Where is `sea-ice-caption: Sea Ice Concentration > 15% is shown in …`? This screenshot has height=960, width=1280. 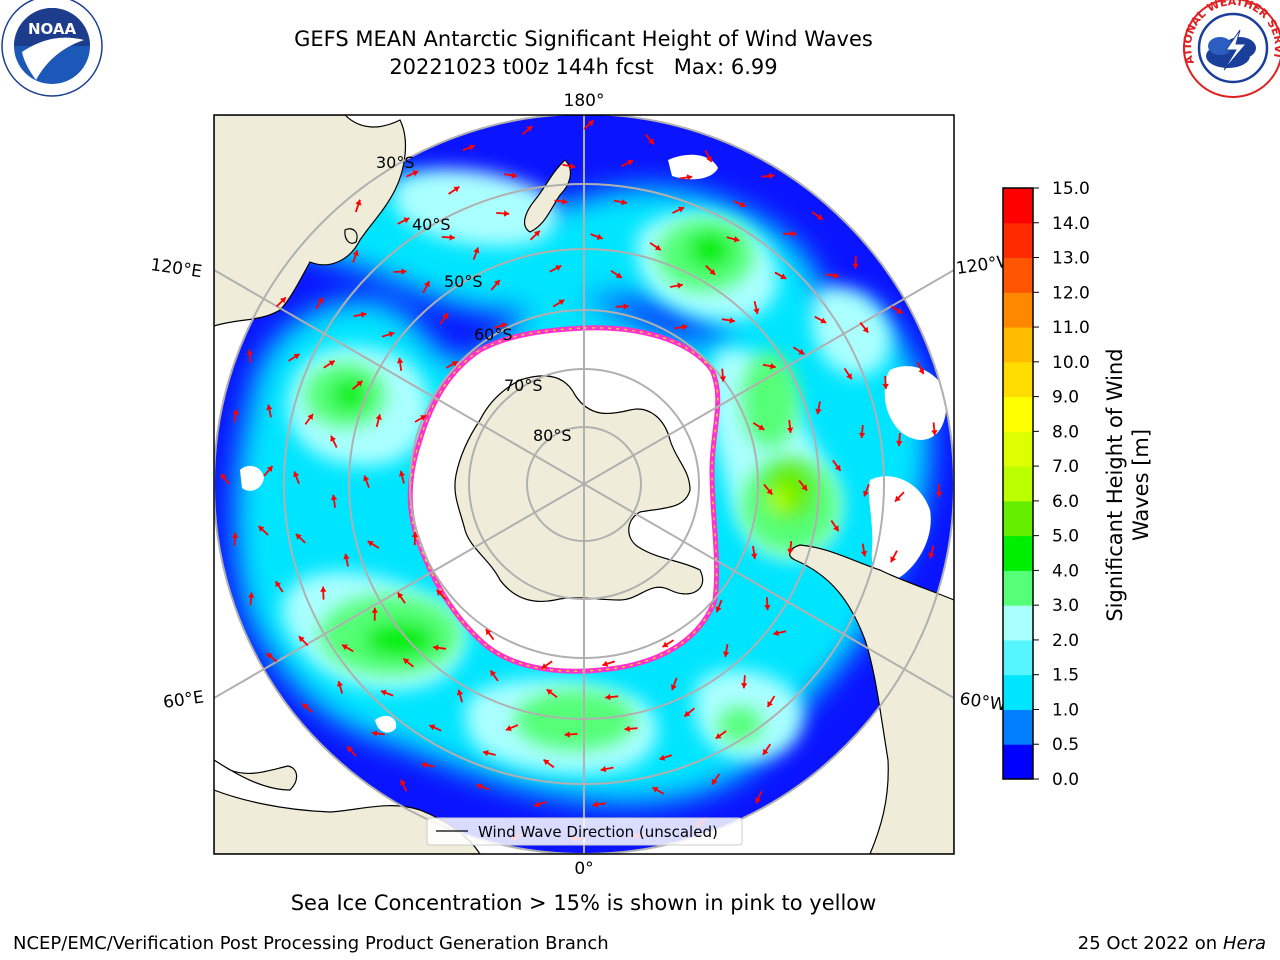 sea-ice-caption: Sea Ice Concentration > 15% is shown in … is located at coordinates (583, 903).